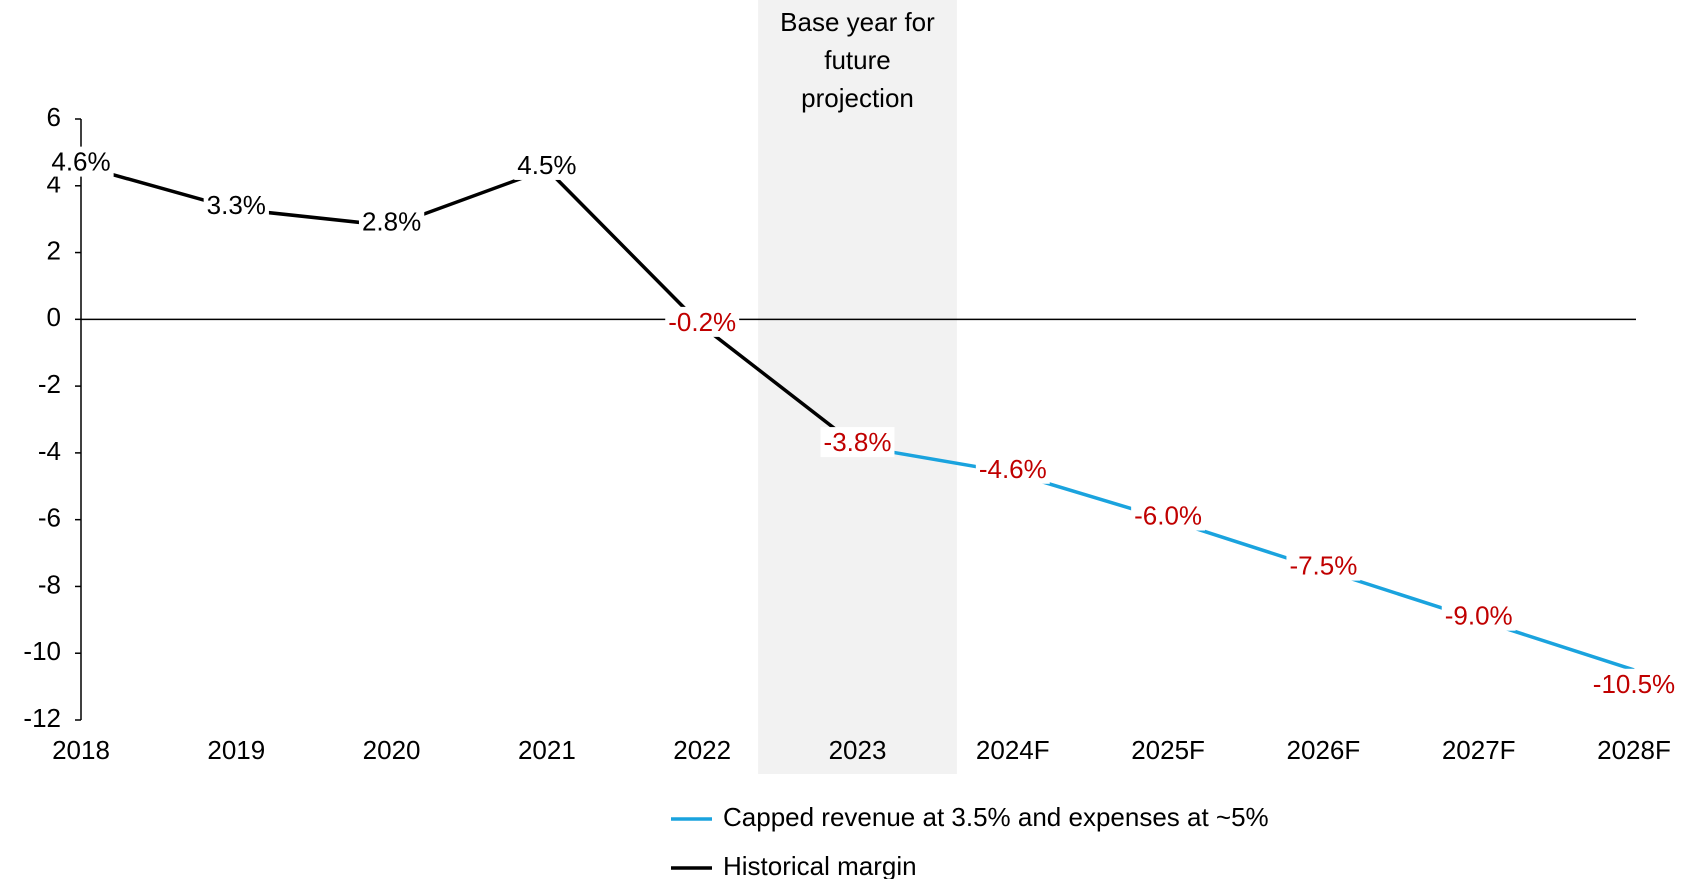  What do you see at coordinates (702, 750) in the screenshot?
I see `x-tick-label: 2022` at bounding box center [702, 750].